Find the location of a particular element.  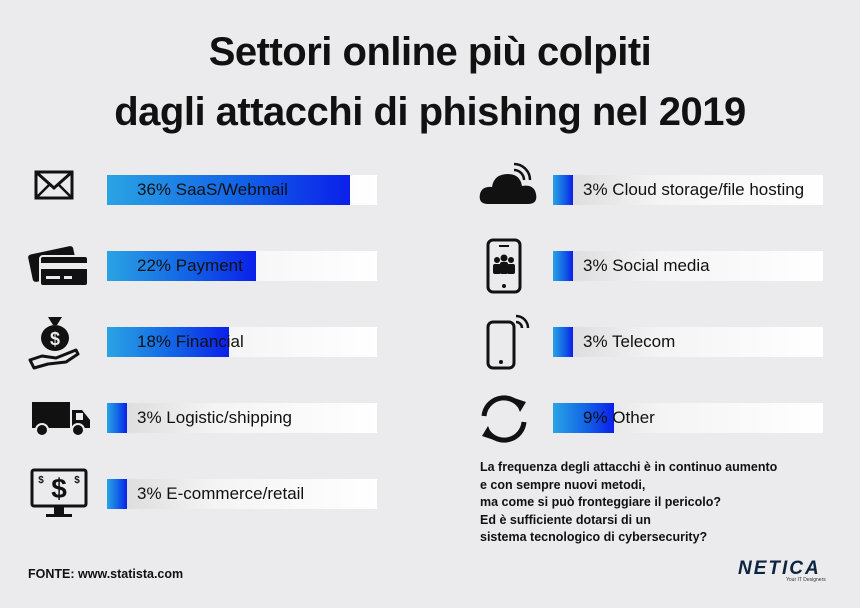

bar-label: 3% Social media is located at coordinates (646, 265).